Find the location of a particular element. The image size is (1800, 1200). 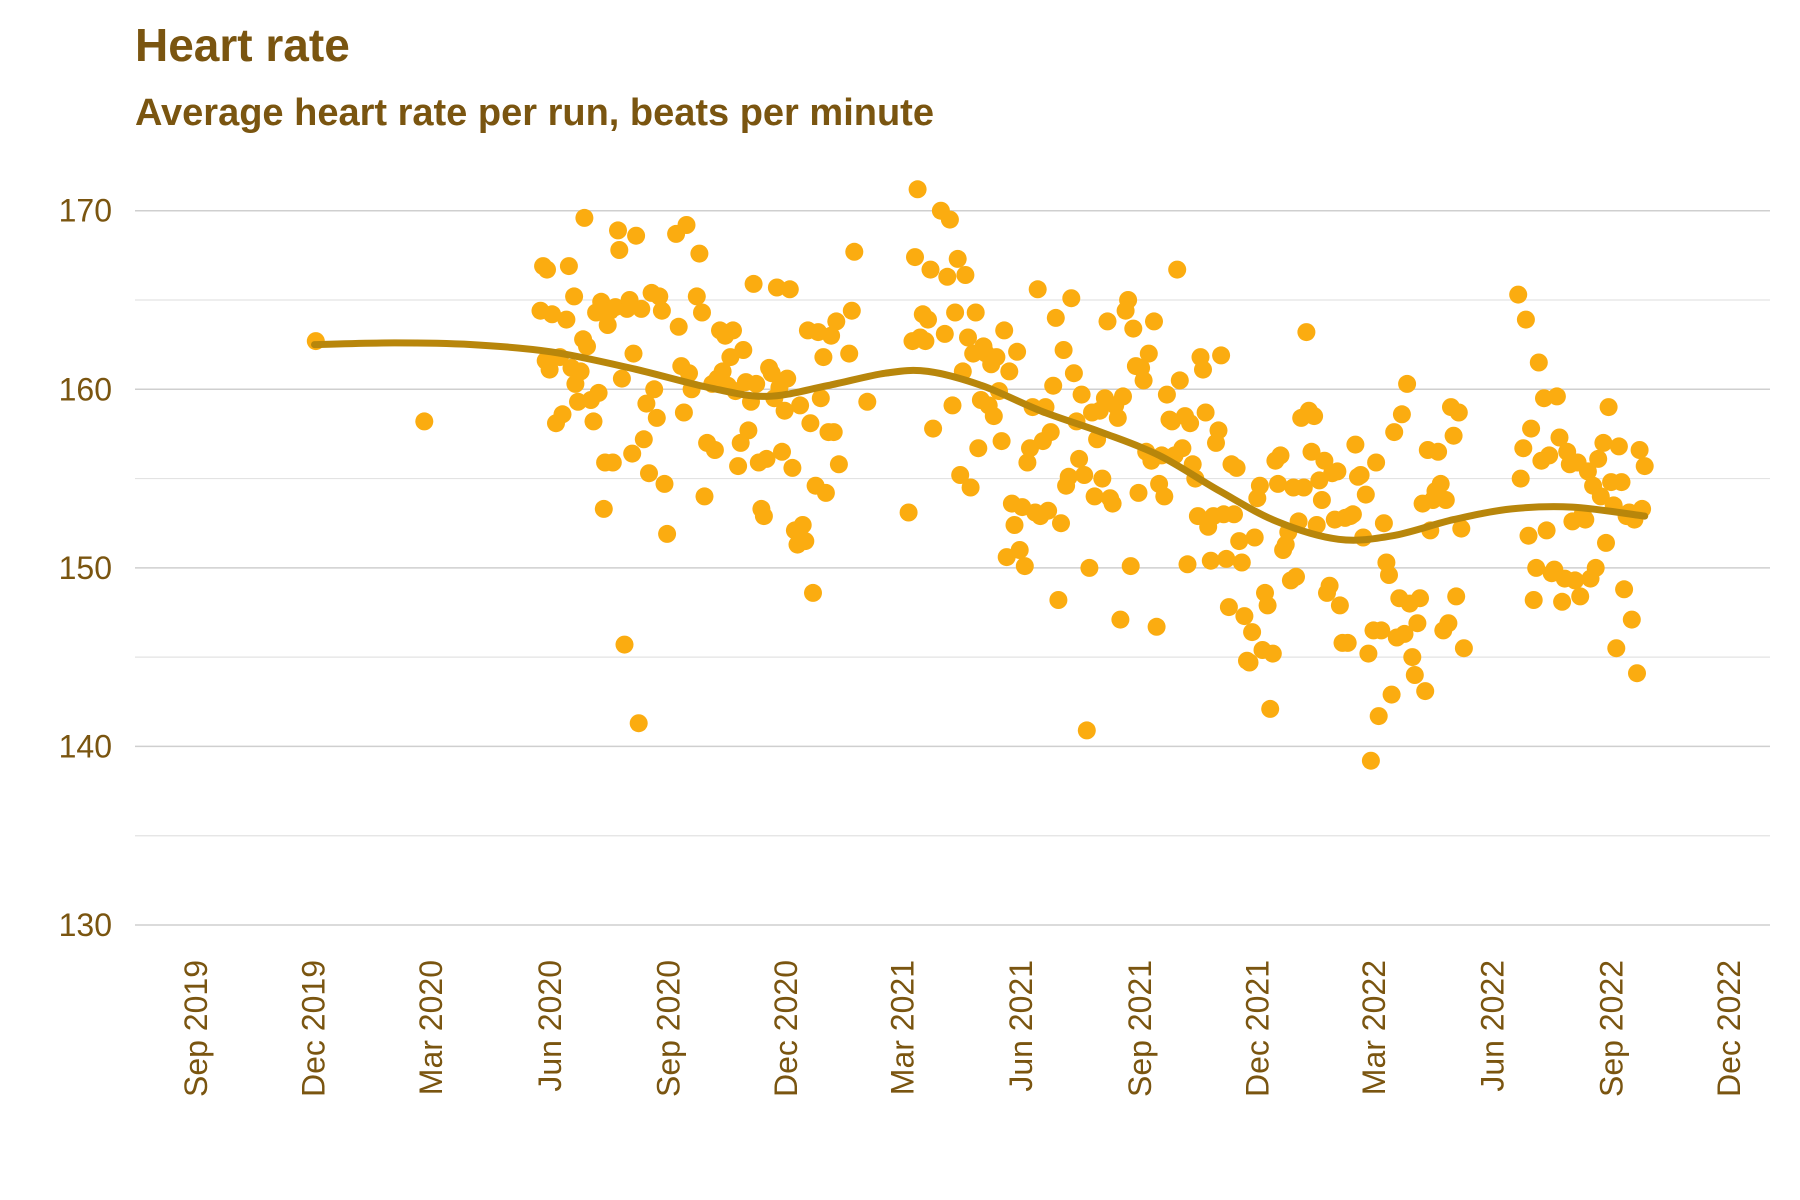

y-tick-label-140: 140 is located at coordinates (85, 746).